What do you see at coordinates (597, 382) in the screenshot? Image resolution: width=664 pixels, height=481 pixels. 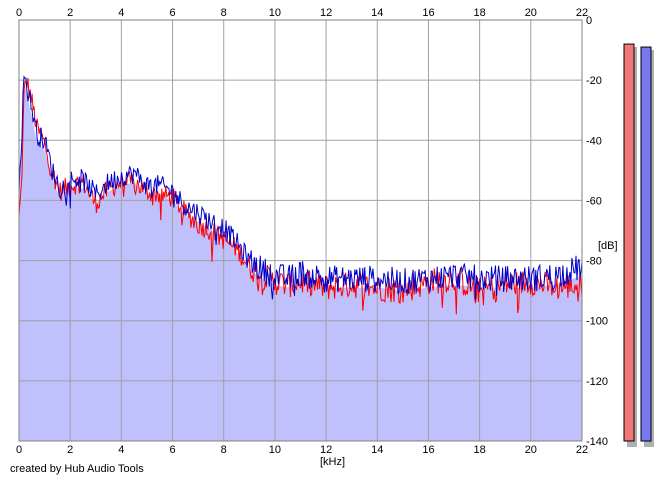 I see `y-tick-label: -120` at bounding box center [597, 382].